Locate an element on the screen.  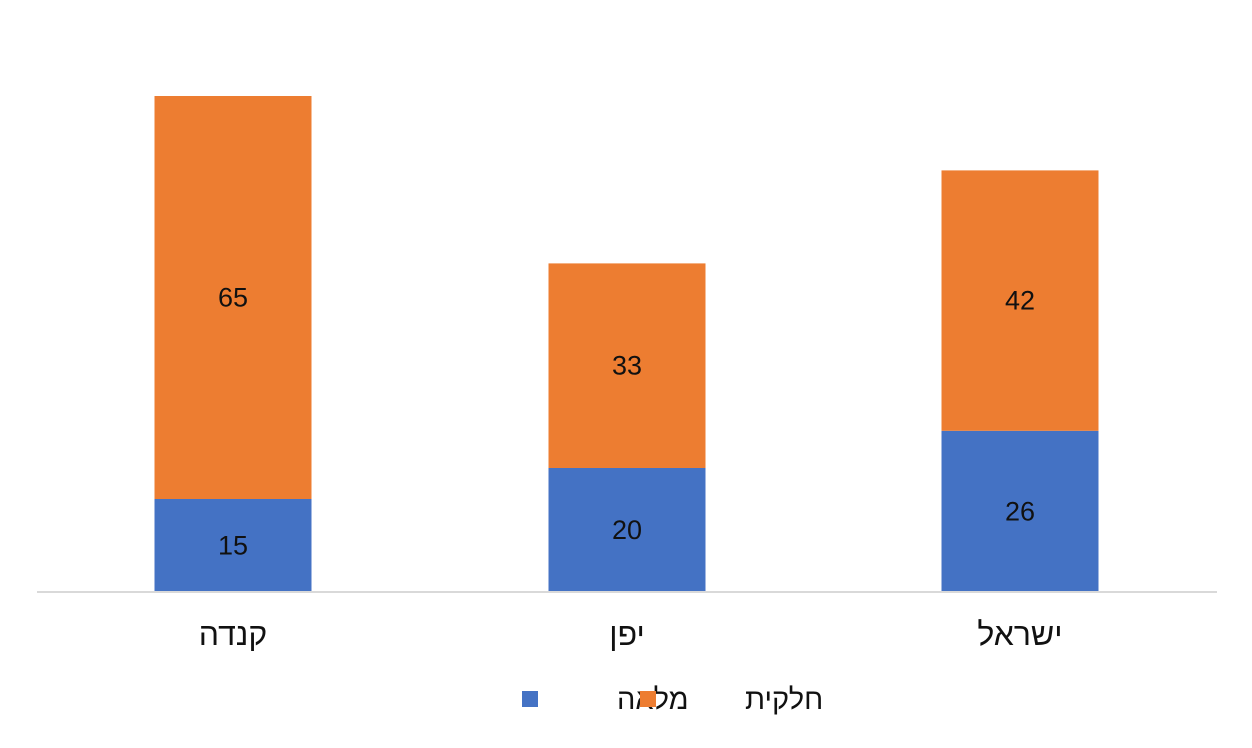
bar-מלאה-יפן is located at coordinates (627, 530).